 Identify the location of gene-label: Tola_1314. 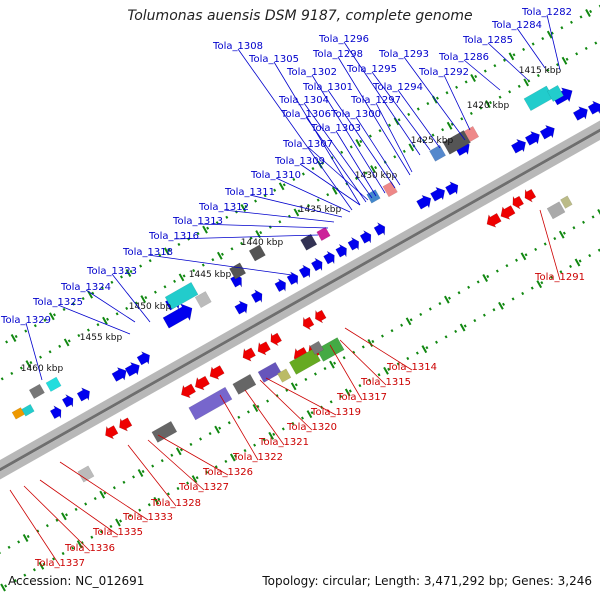
(411, 367).